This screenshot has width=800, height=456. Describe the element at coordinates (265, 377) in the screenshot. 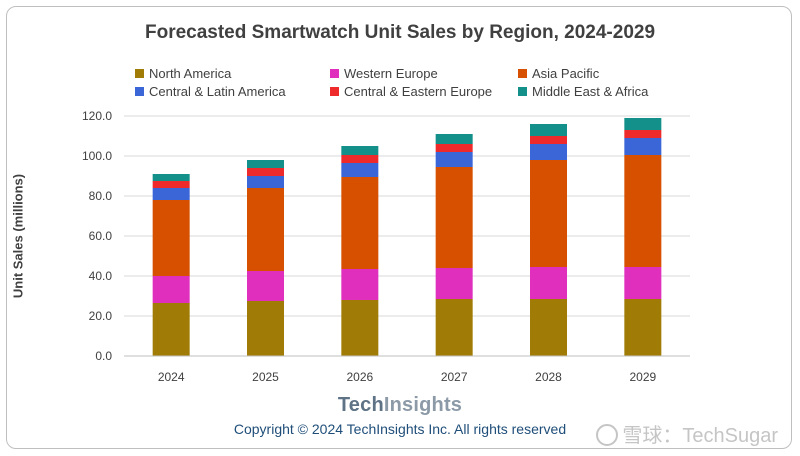

I see `x-tick-label: 2025` at that location.